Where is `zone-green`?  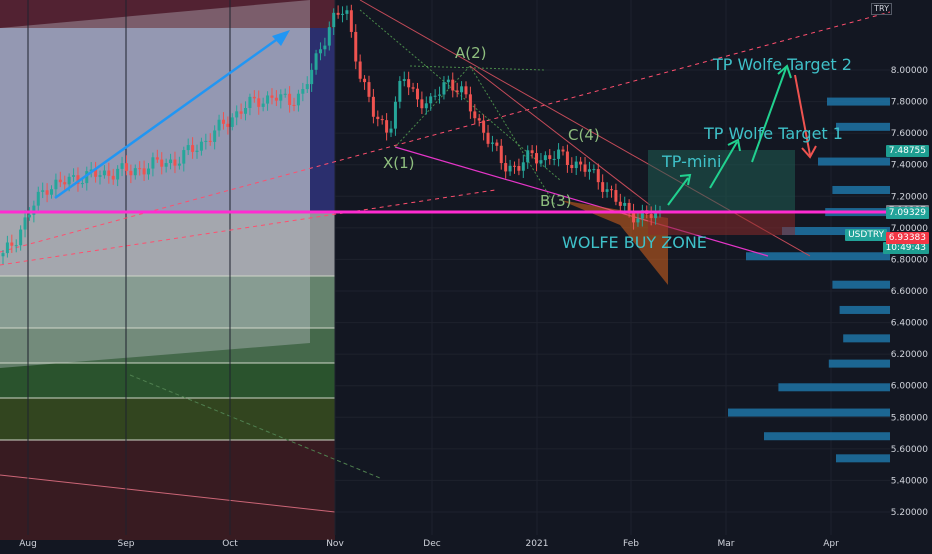
zone-green is located at coordinates (167, 345).